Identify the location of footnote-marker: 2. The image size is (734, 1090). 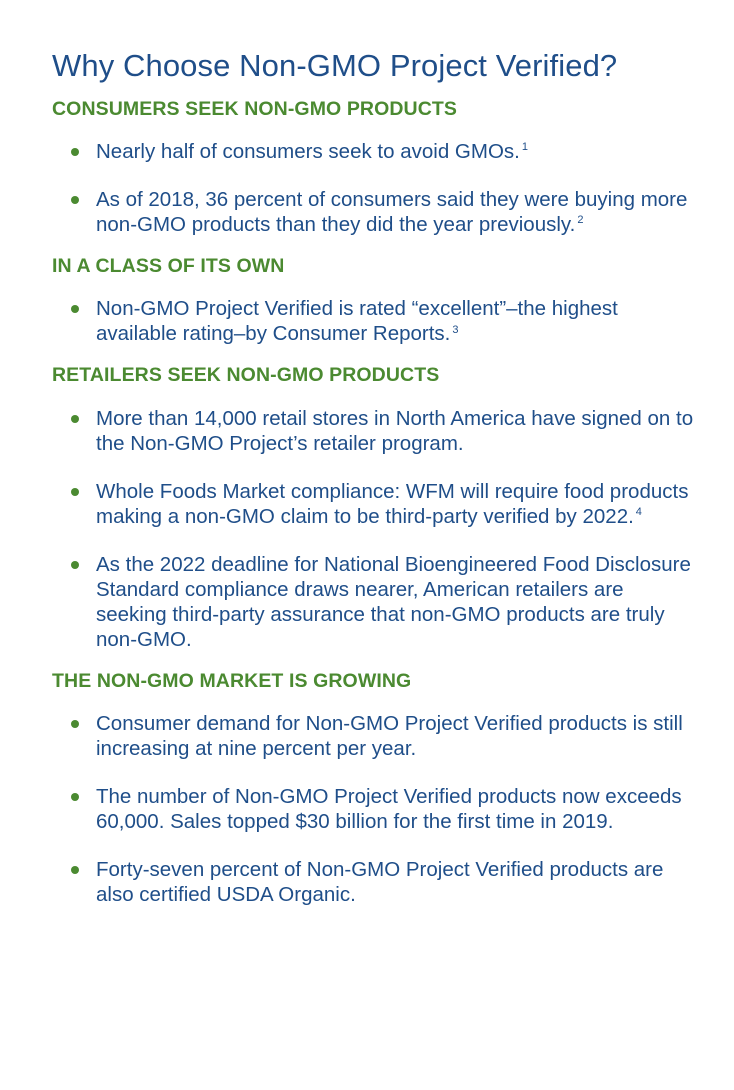
(580, 220).